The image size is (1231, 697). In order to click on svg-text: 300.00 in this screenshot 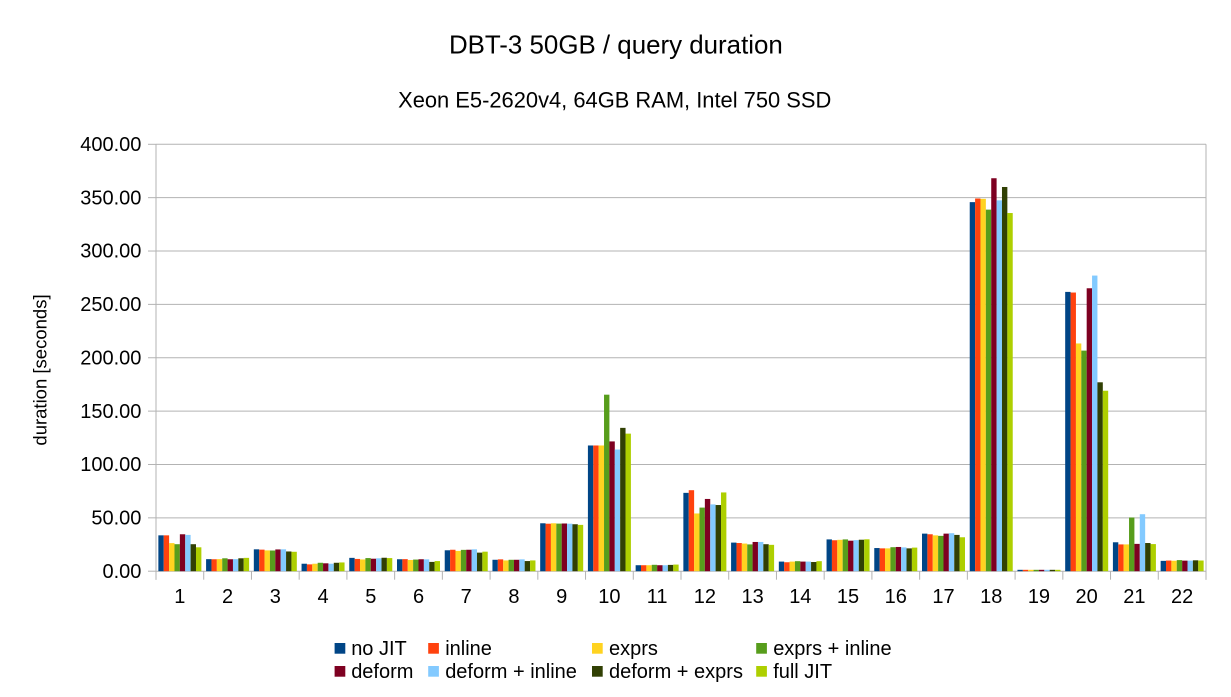, I will do `click(110, 252)`.